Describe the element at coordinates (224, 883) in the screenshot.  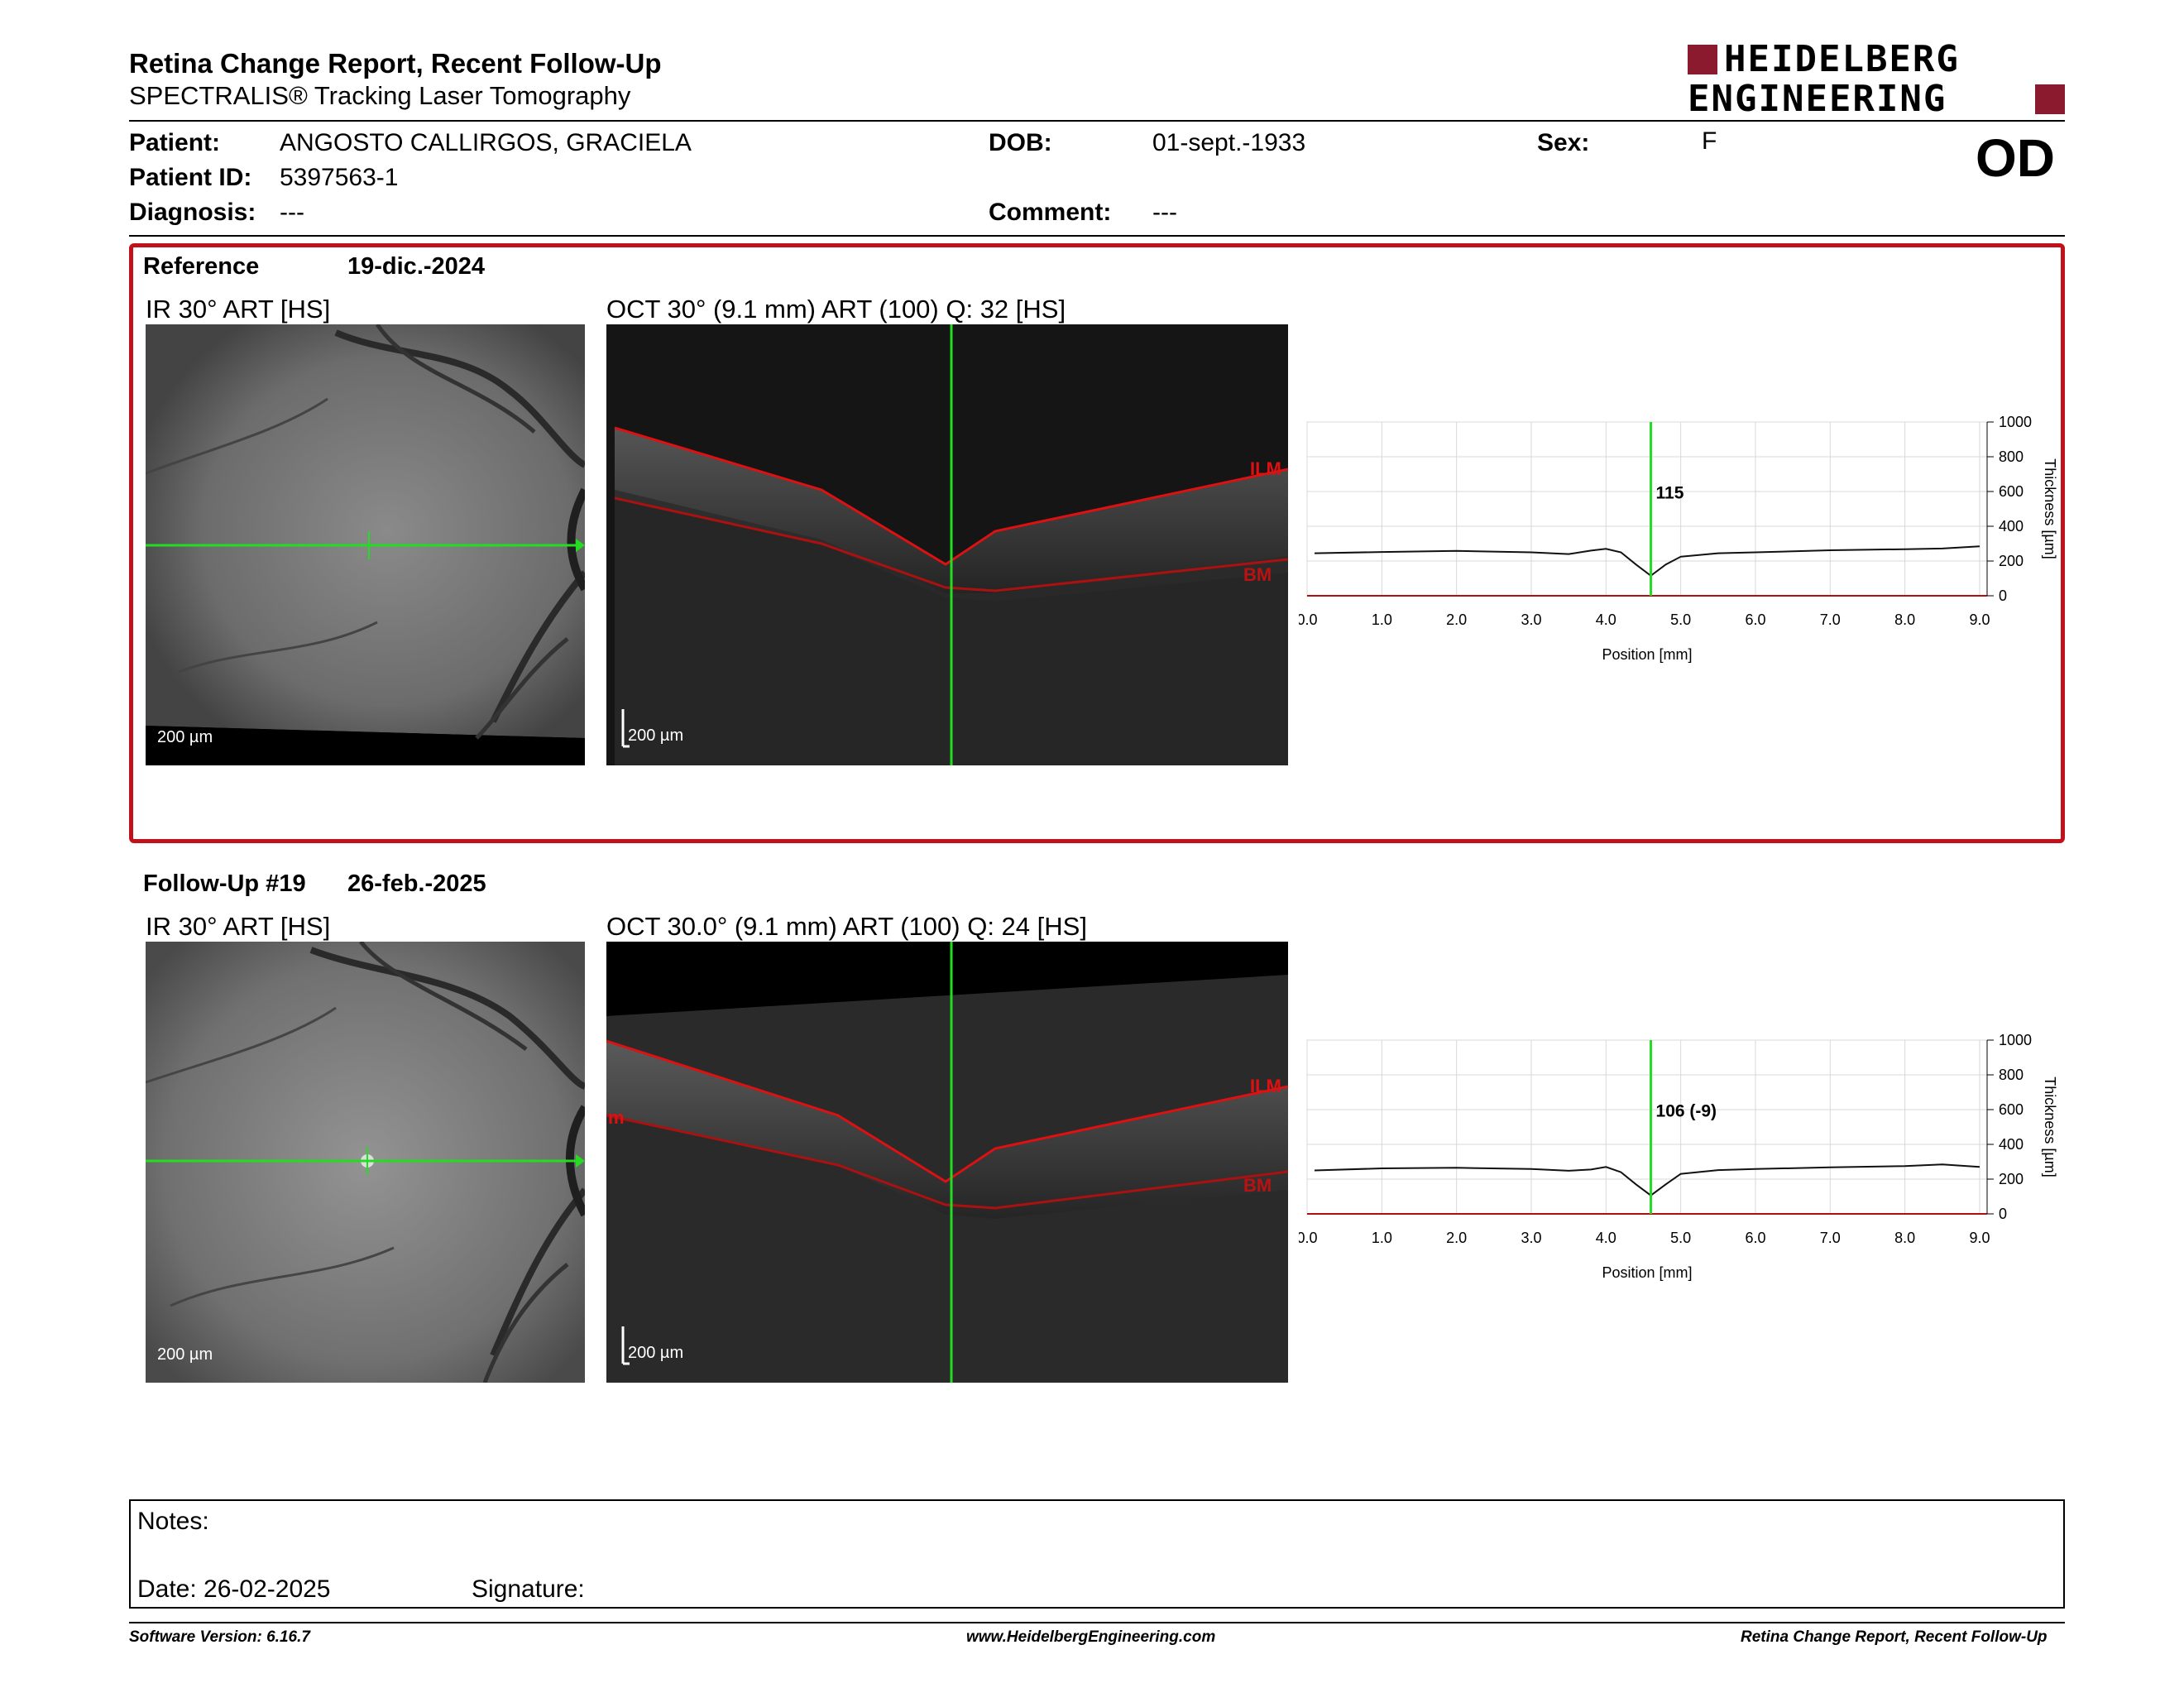
I see `followup-label: Follow-Up #19` at that location.